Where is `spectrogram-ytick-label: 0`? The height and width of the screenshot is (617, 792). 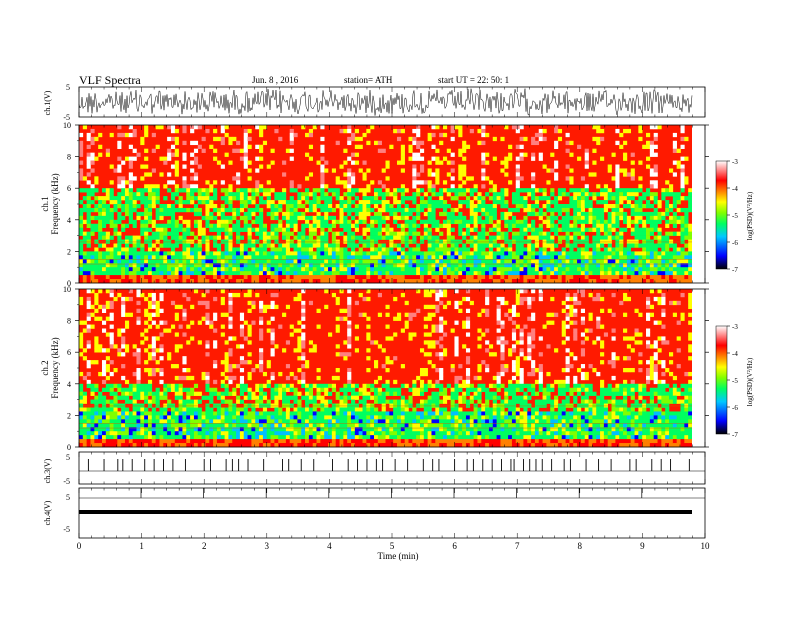 spectrogram-ytick-label: 0 is located at coordinates (69, 447).